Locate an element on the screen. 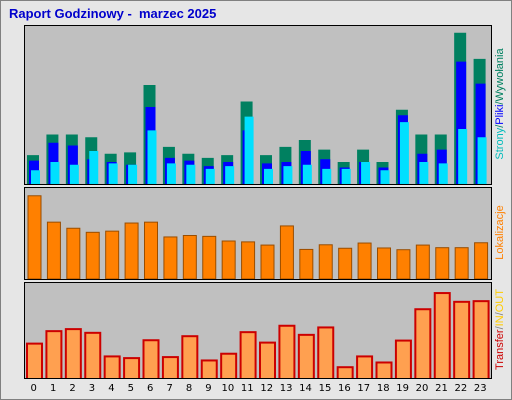  x-tick-label: 11 is located at coordinates (247, 388).